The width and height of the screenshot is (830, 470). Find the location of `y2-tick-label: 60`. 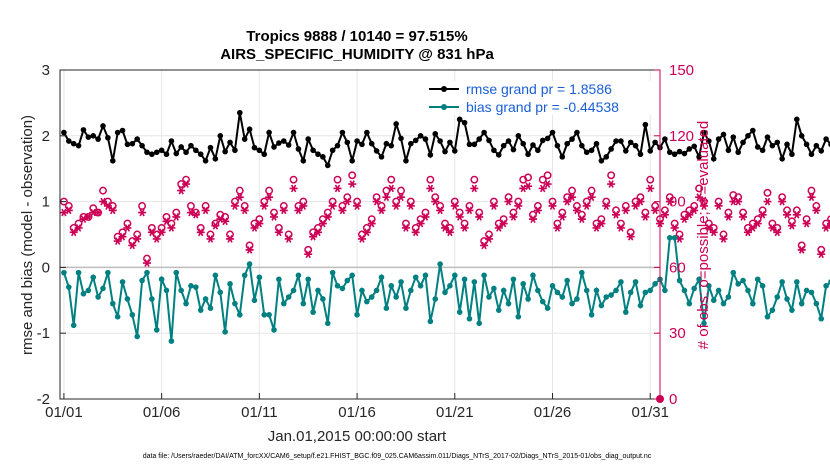

y2-tick-label: 60 is located at coordinates (677, 267).